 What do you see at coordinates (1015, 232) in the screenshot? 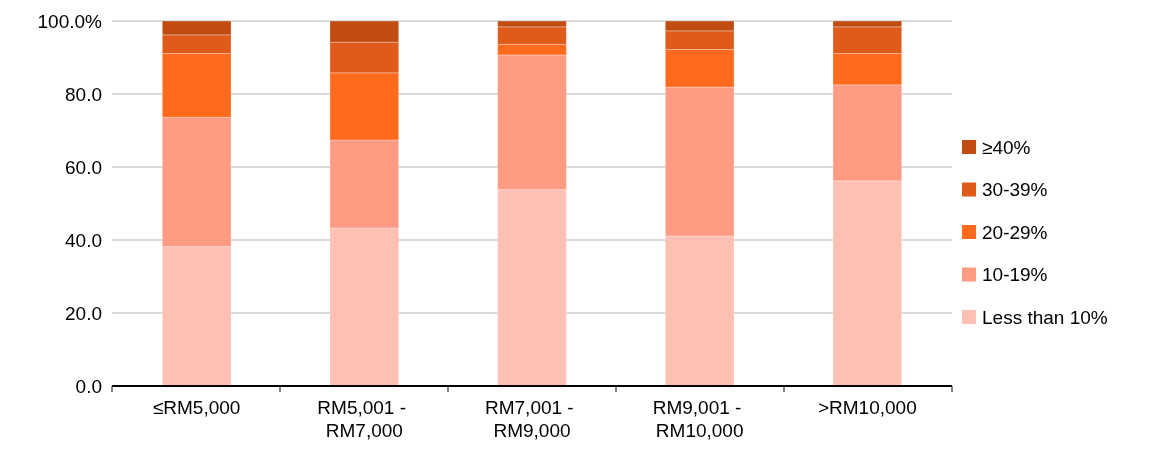
I see `legend-label: 20-29%` at bounding box center [1015, 232].